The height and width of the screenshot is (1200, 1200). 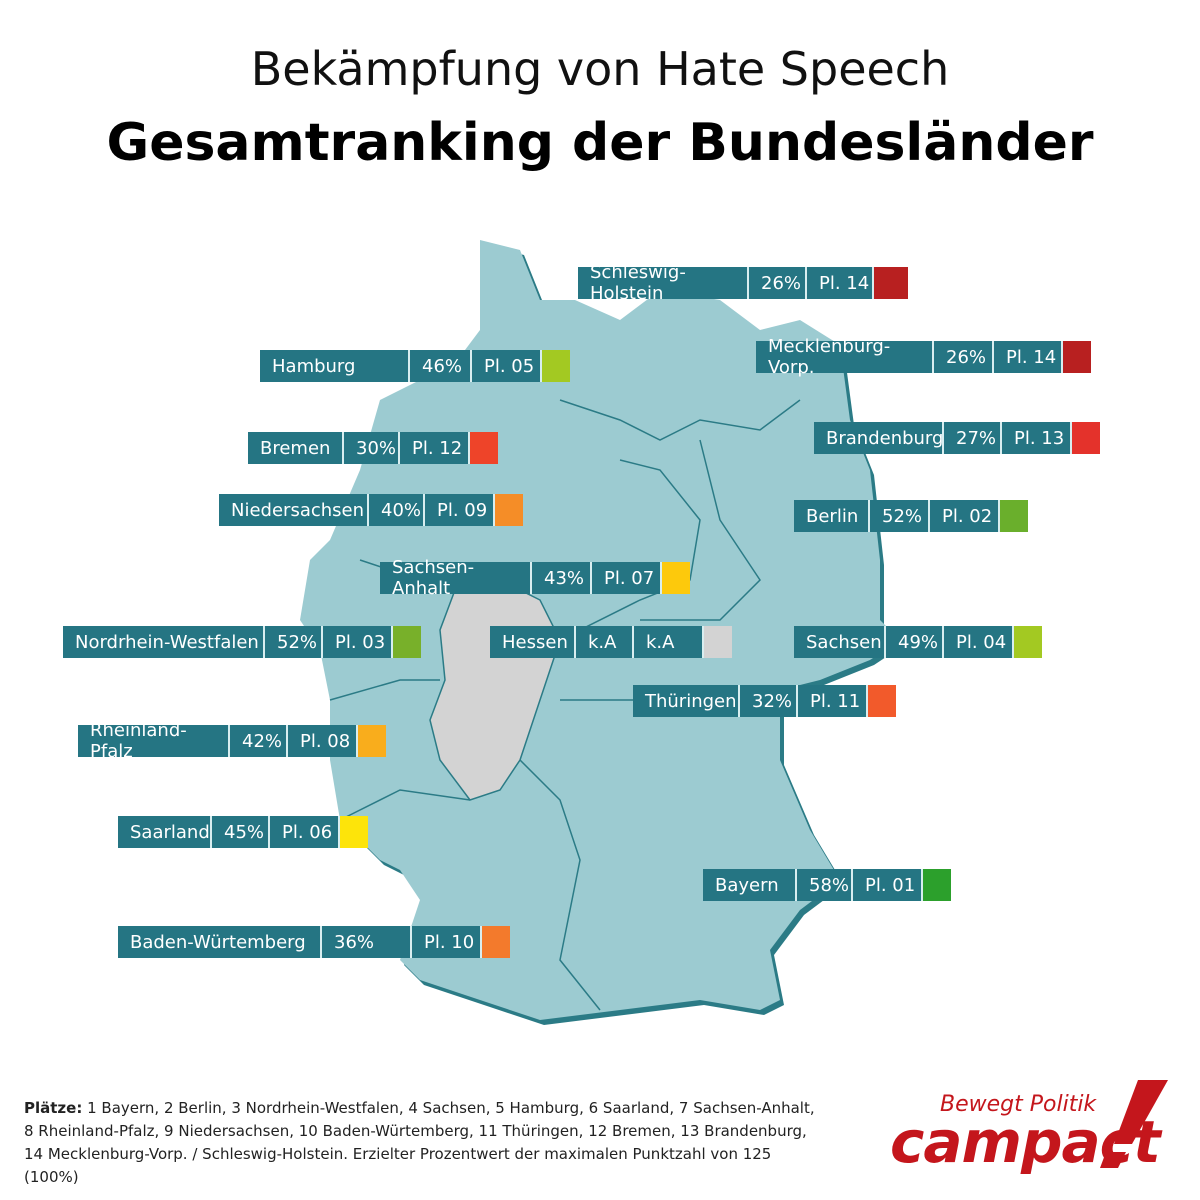 I want to click on state-name: Hamburg, so click(x=335, y=366).